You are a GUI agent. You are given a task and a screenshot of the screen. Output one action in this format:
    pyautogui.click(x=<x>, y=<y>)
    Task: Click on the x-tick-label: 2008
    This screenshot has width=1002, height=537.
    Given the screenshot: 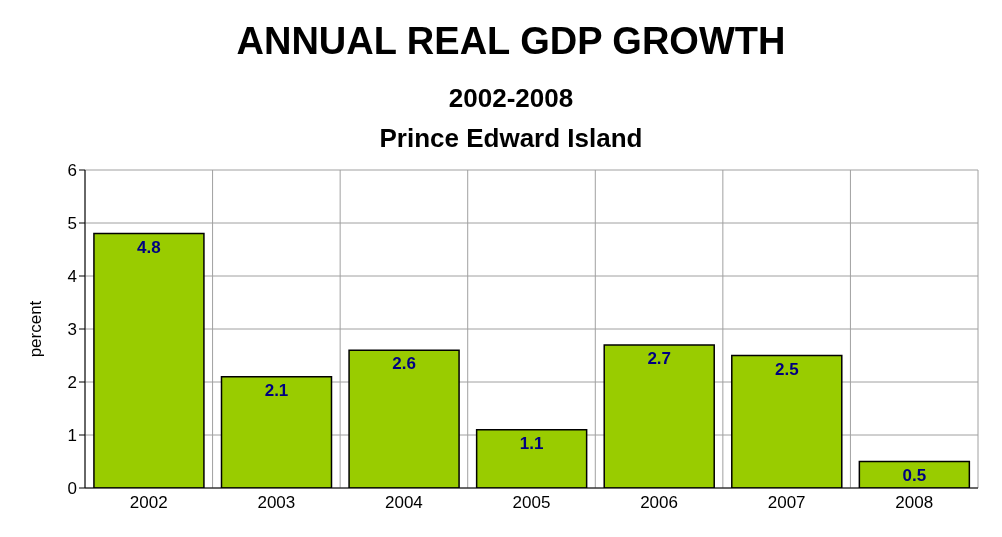 What is the action you would take?
    pyautogui.click(x=914, y=503)
    